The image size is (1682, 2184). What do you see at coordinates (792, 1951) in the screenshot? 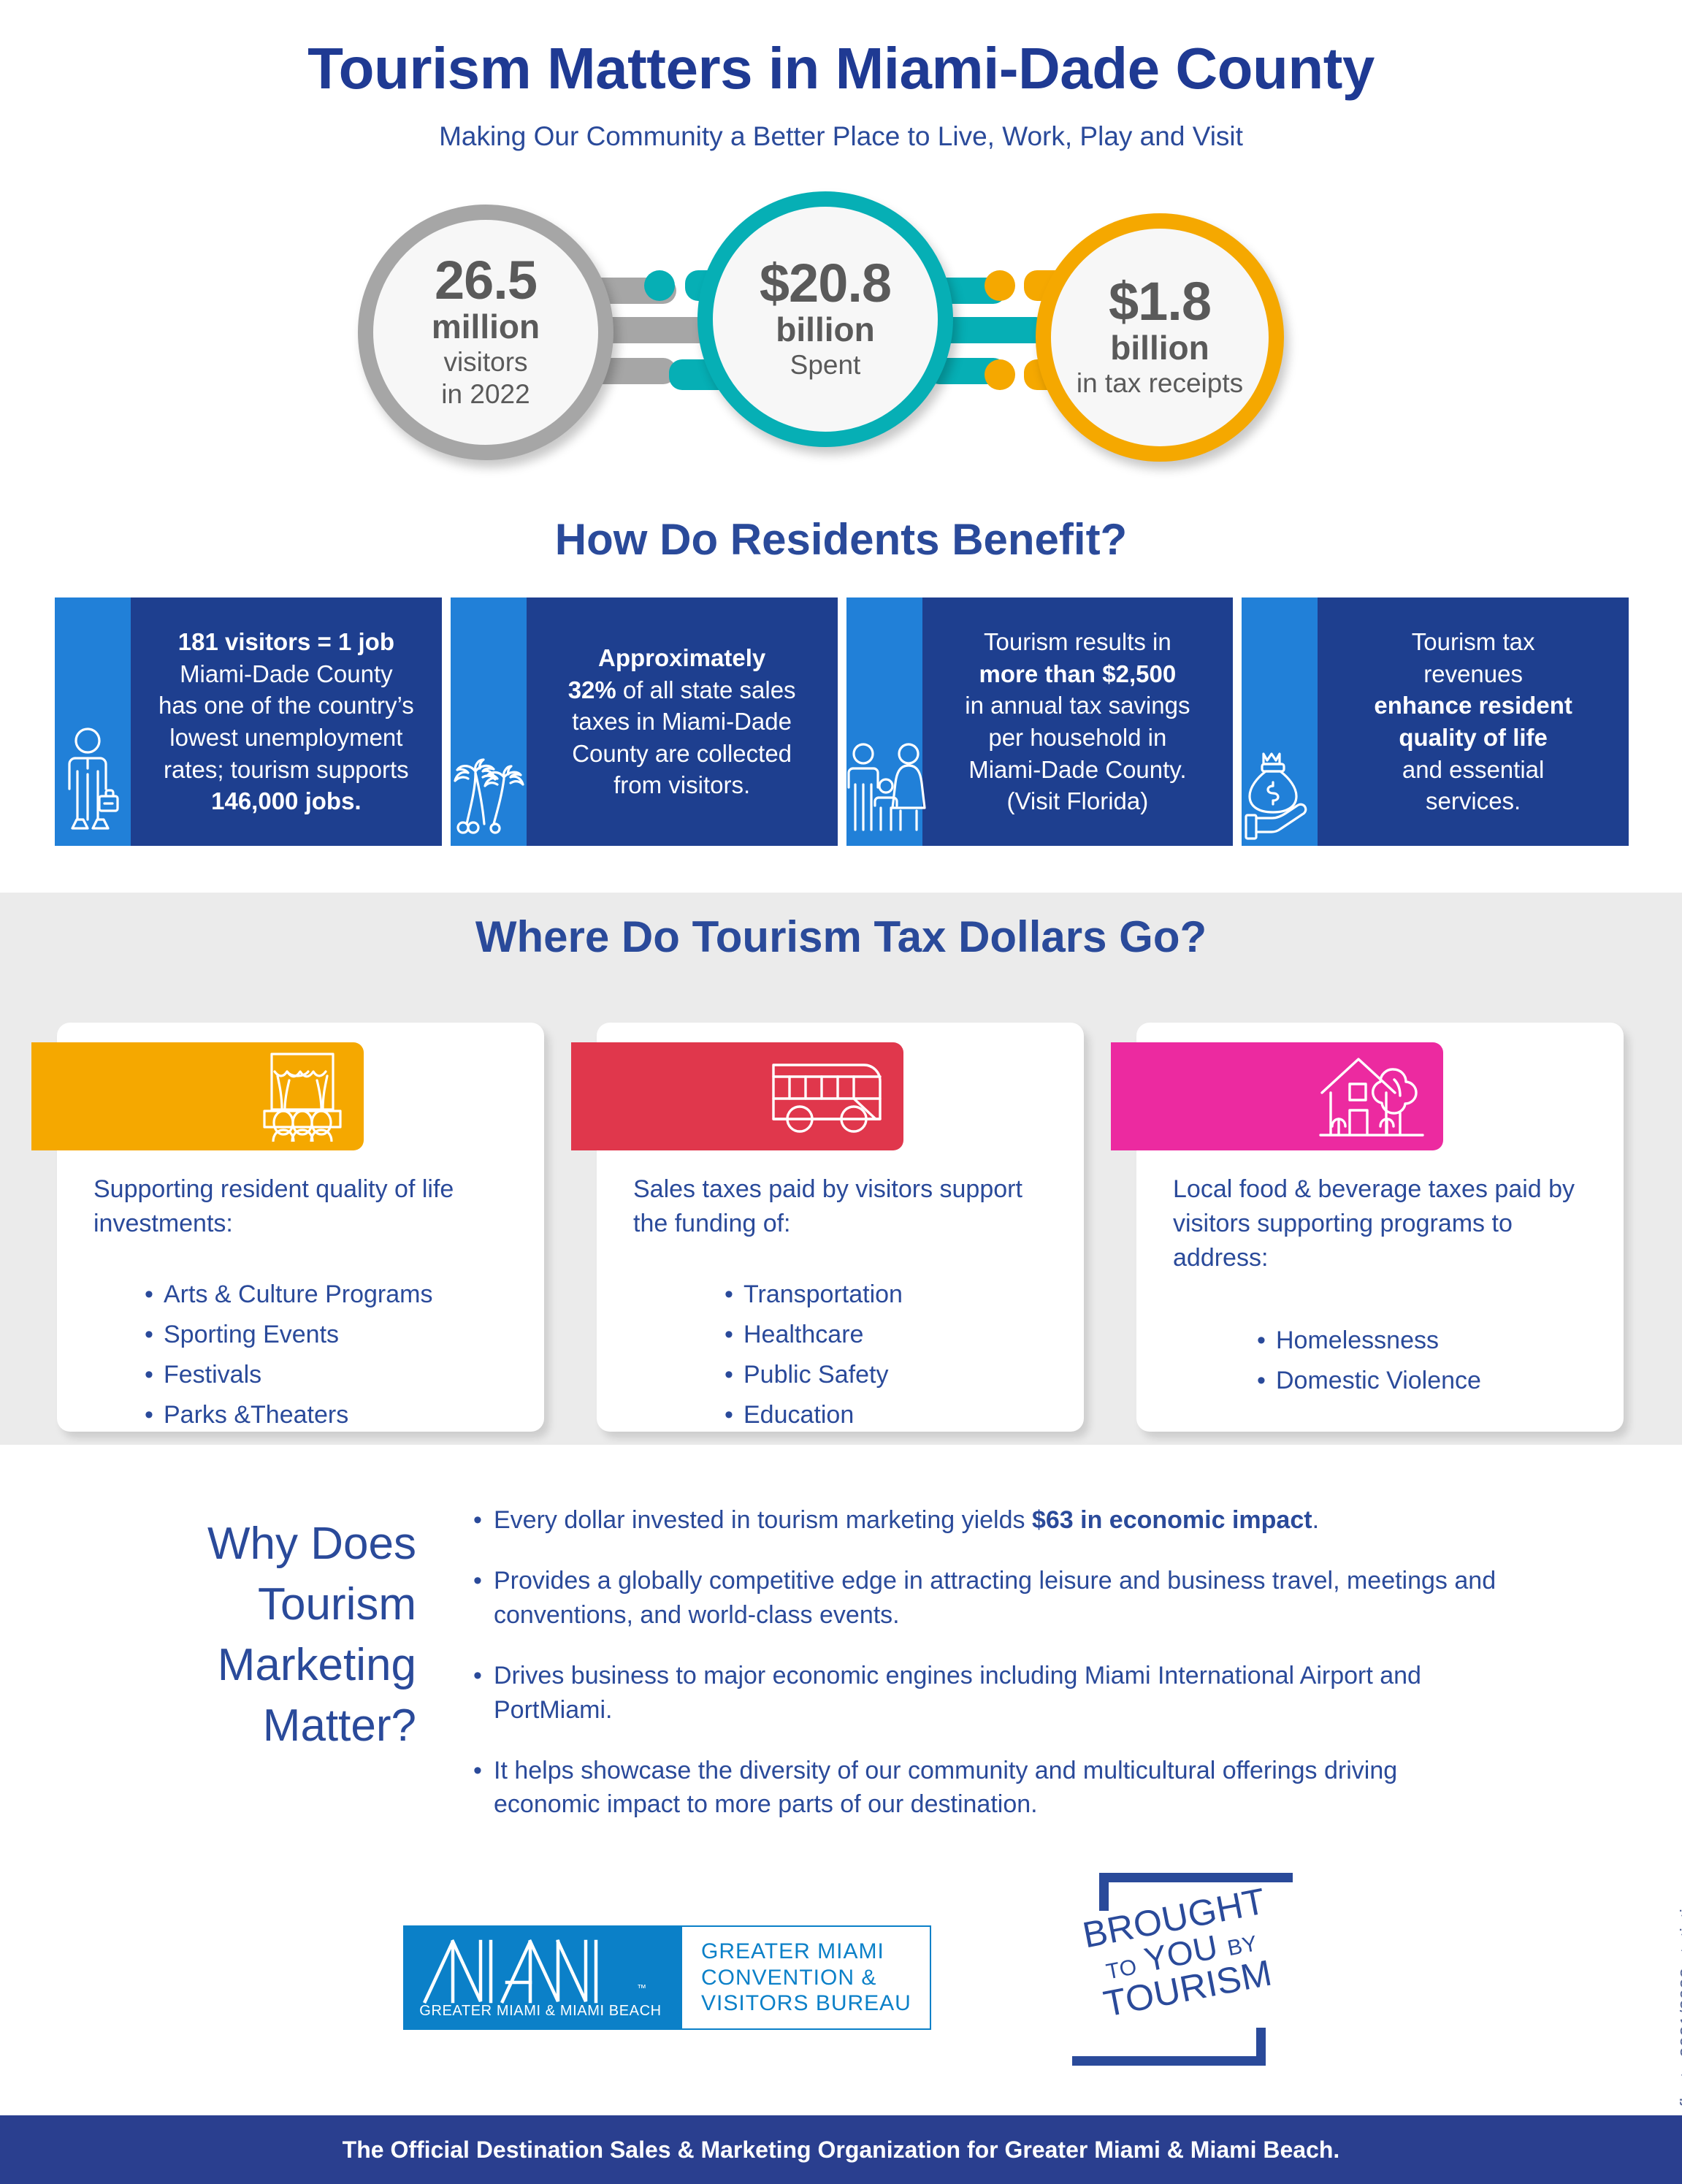
I see `gmcvb-line-1: GREATER MIAMI` at bounding box center [792, 1951].